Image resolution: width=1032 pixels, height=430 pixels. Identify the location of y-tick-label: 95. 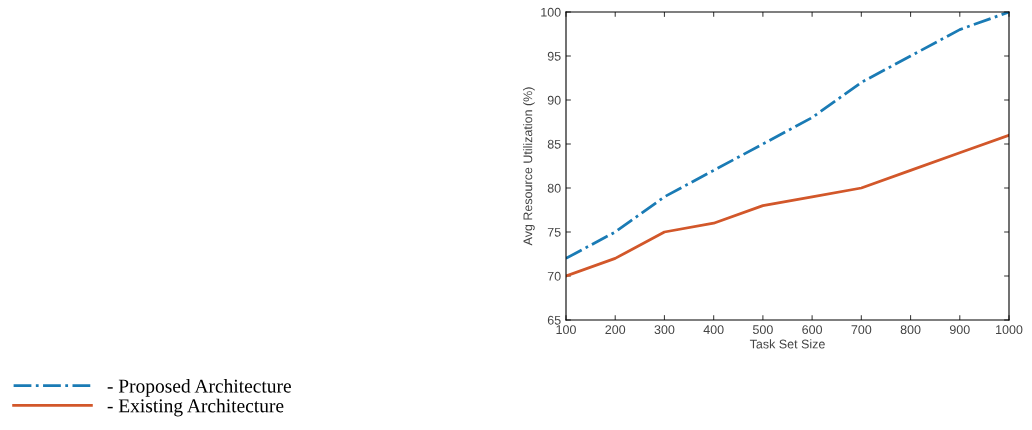
(554, 56).